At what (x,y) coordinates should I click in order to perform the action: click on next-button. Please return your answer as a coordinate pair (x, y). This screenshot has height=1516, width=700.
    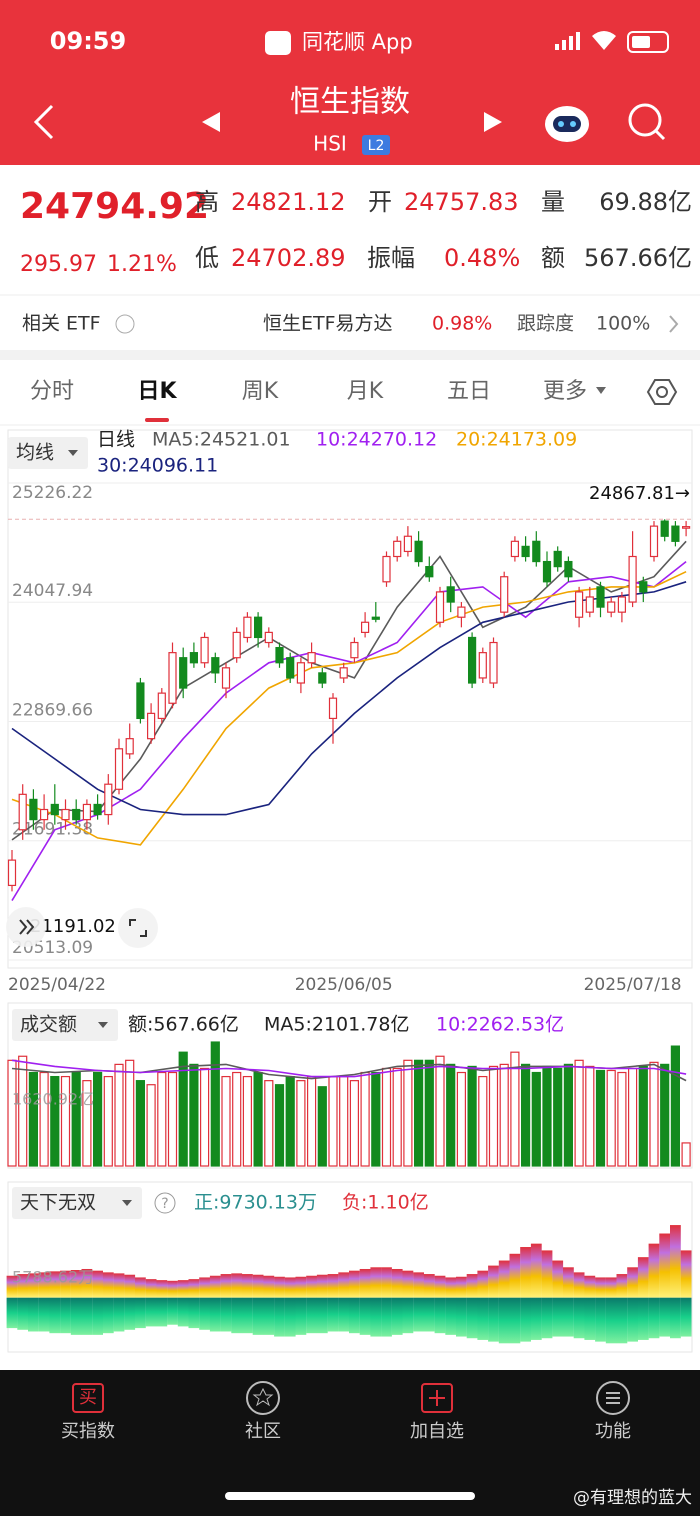
    Looking at the image, I should click on (493, 122).